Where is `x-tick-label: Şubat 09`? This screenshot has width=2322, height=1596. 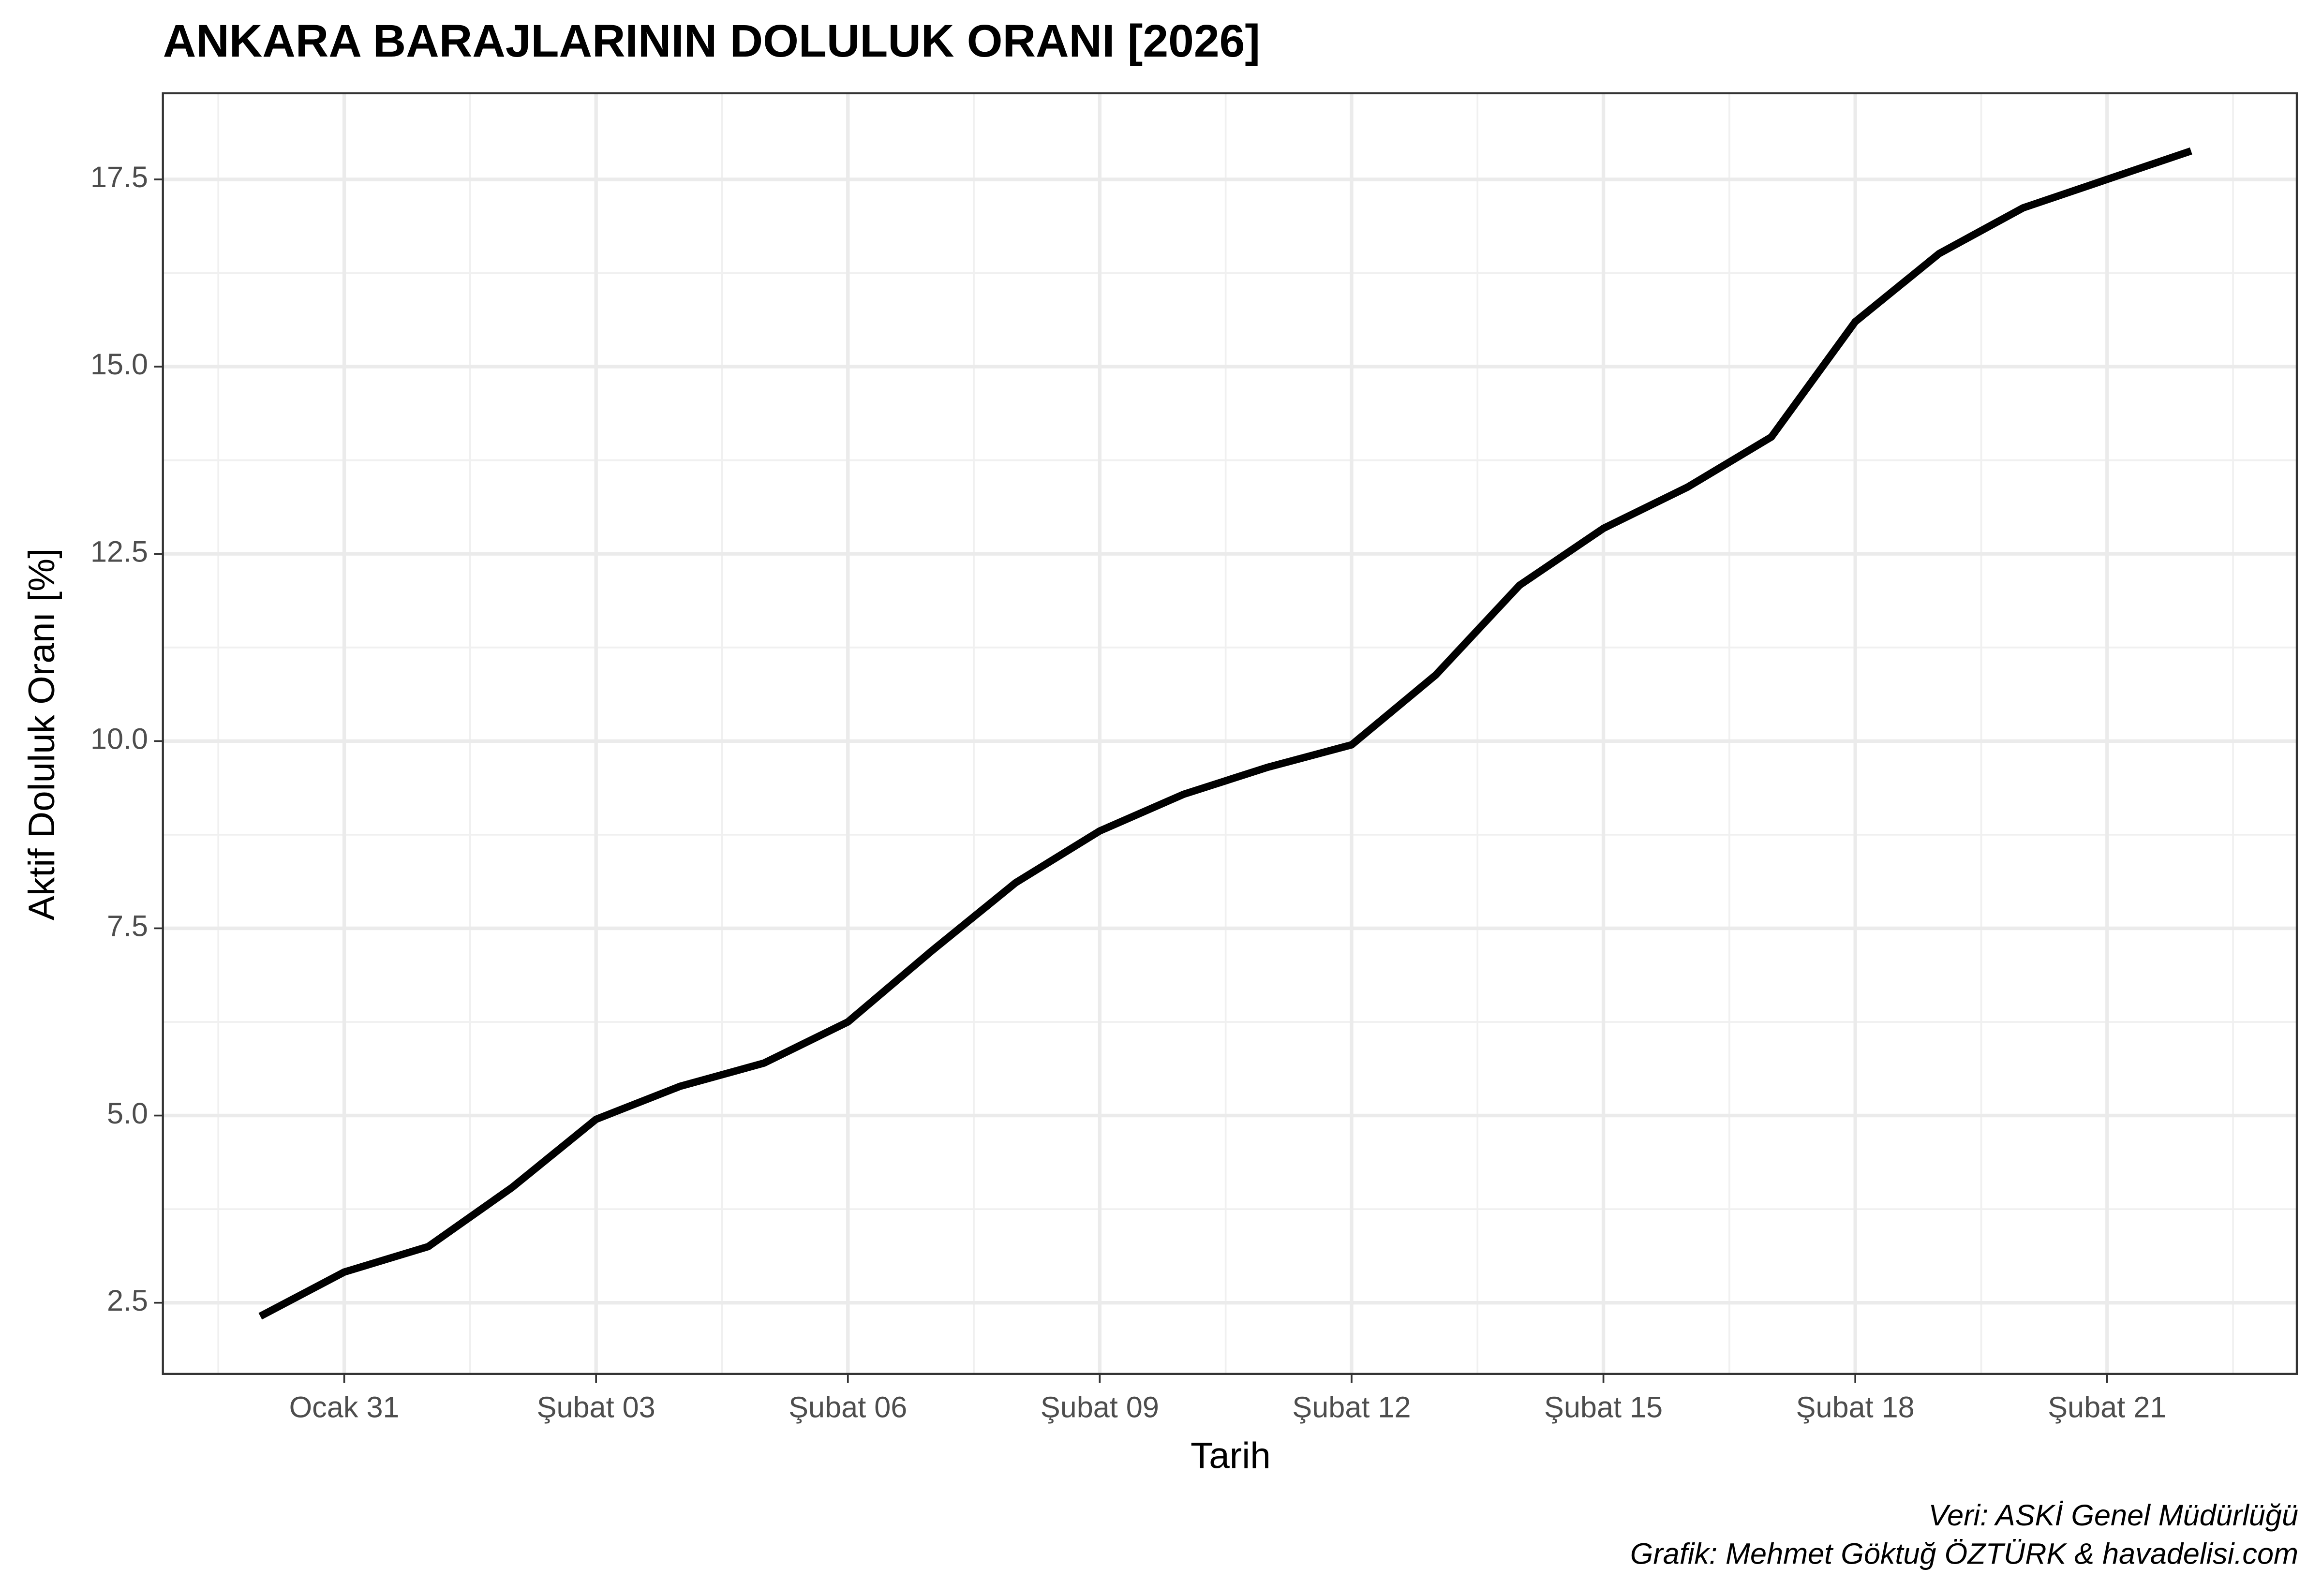 x-tick-label: Şubat 09 is located at coordinates (1100, 1406).